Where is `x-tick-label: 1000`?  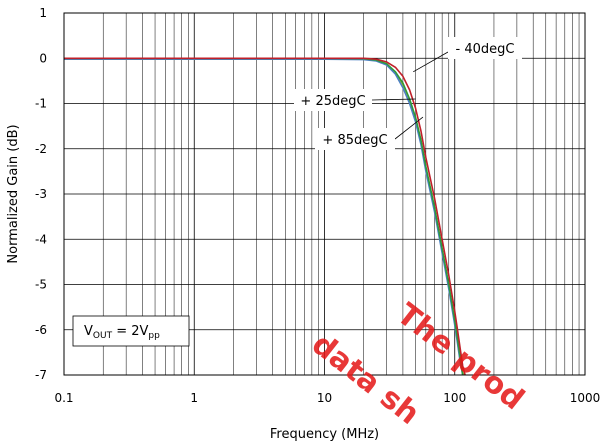
x-tick-label: 1000 is located at coordinates (585, 398).